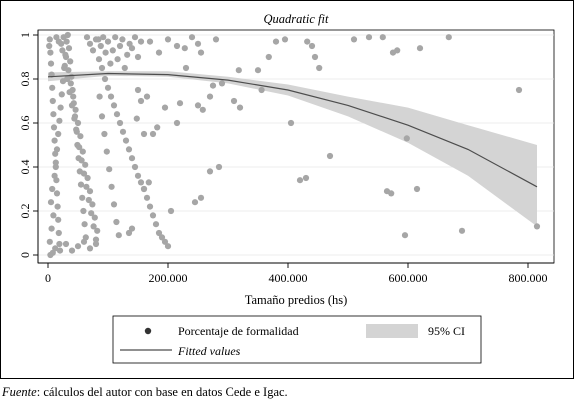  I want to click on legend-band-label: 95% CI, so click(446, 331).